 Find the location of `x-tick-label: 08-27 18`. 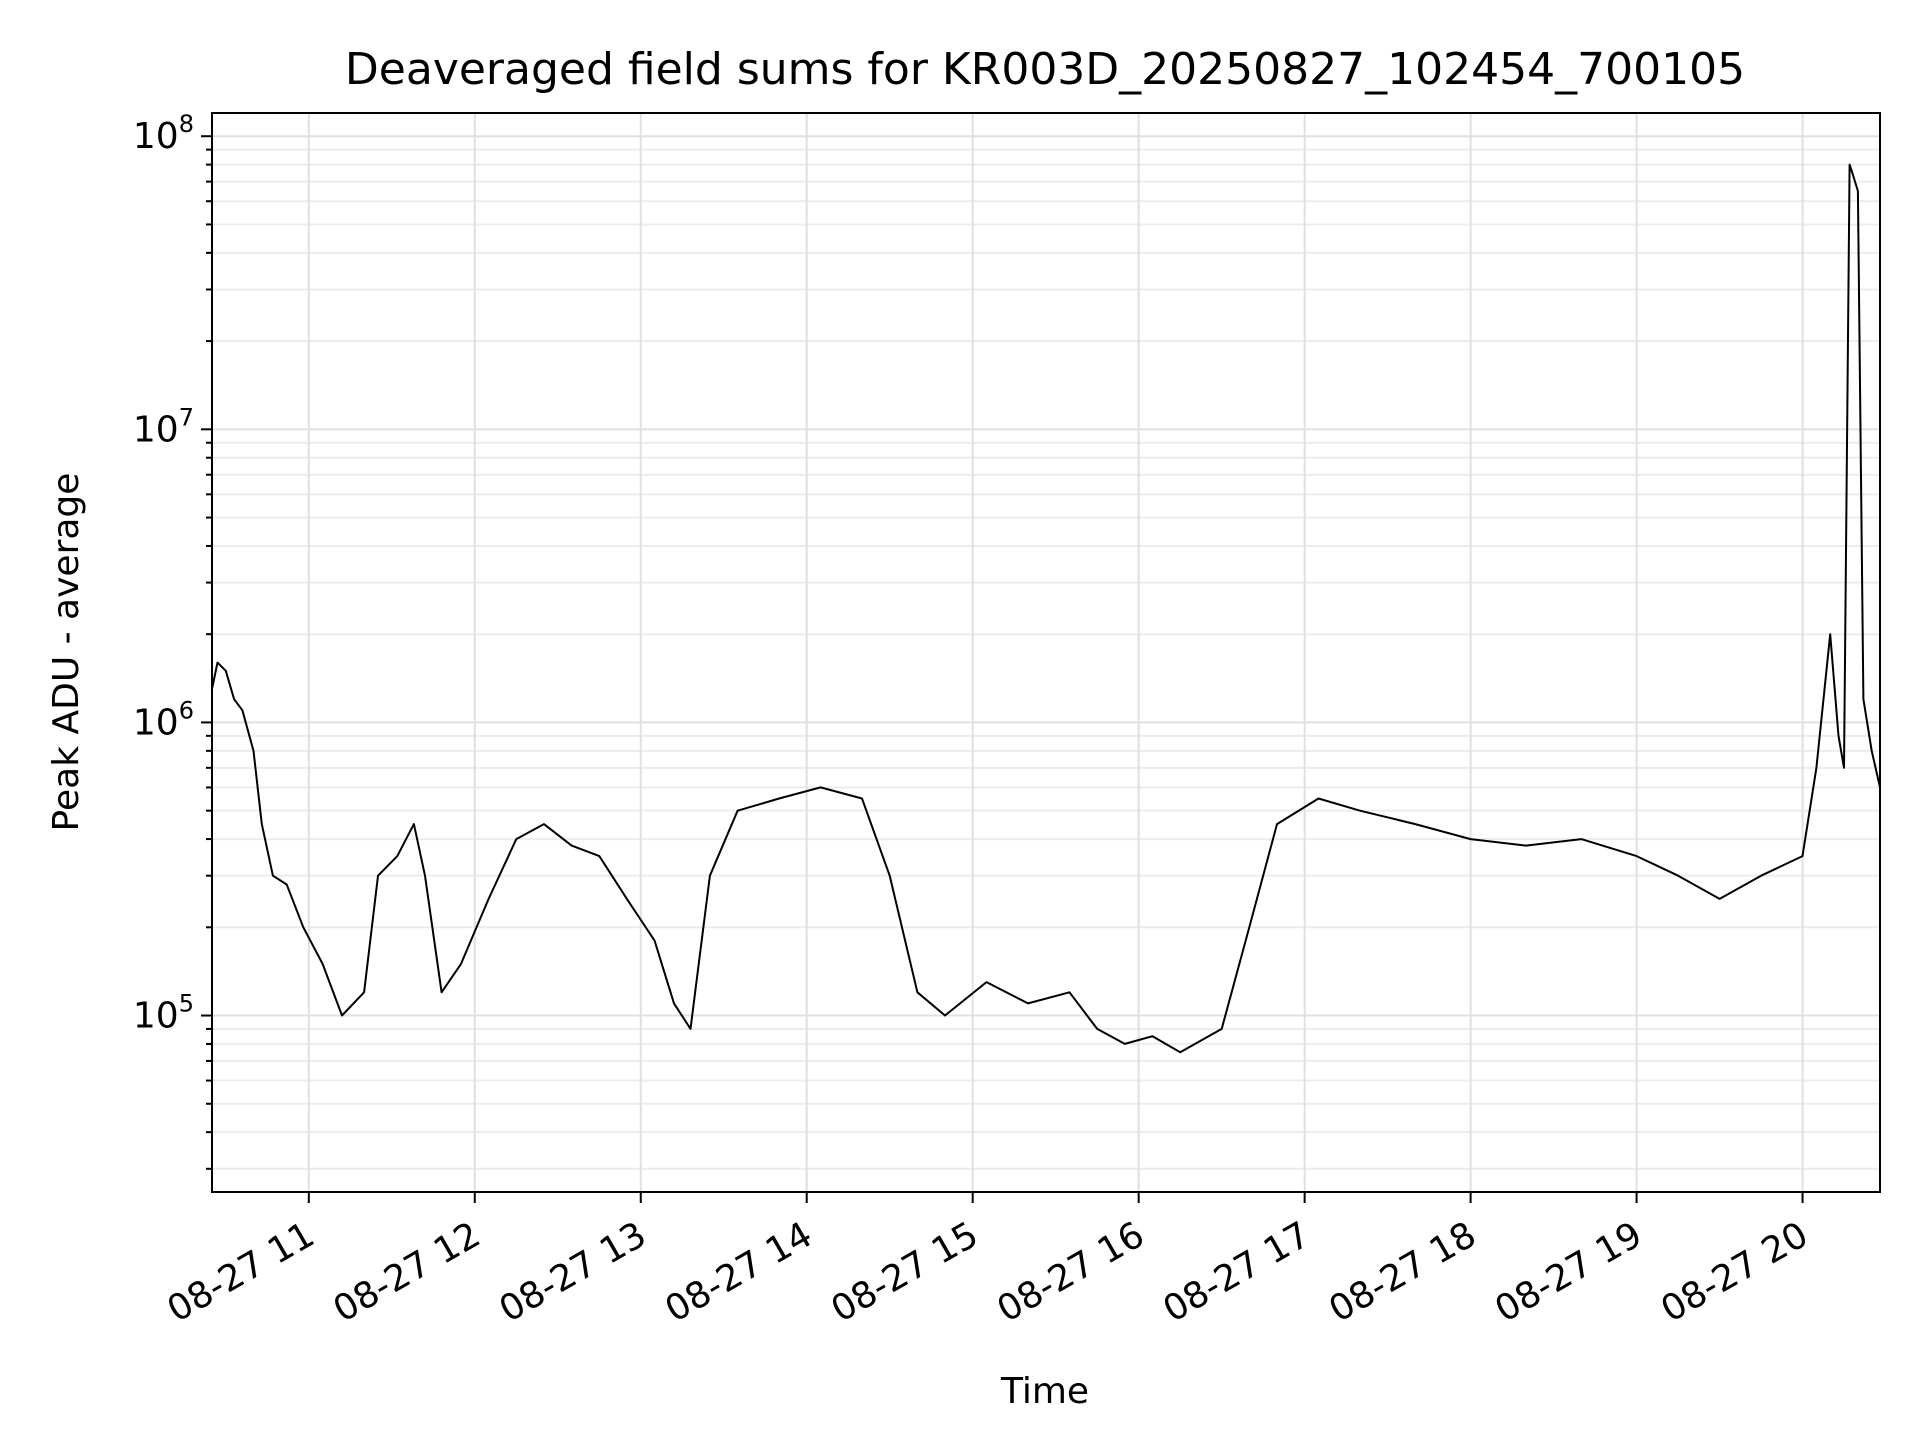

x-tick-label: 08-27 18 is located at coordinates (1402, 1272).